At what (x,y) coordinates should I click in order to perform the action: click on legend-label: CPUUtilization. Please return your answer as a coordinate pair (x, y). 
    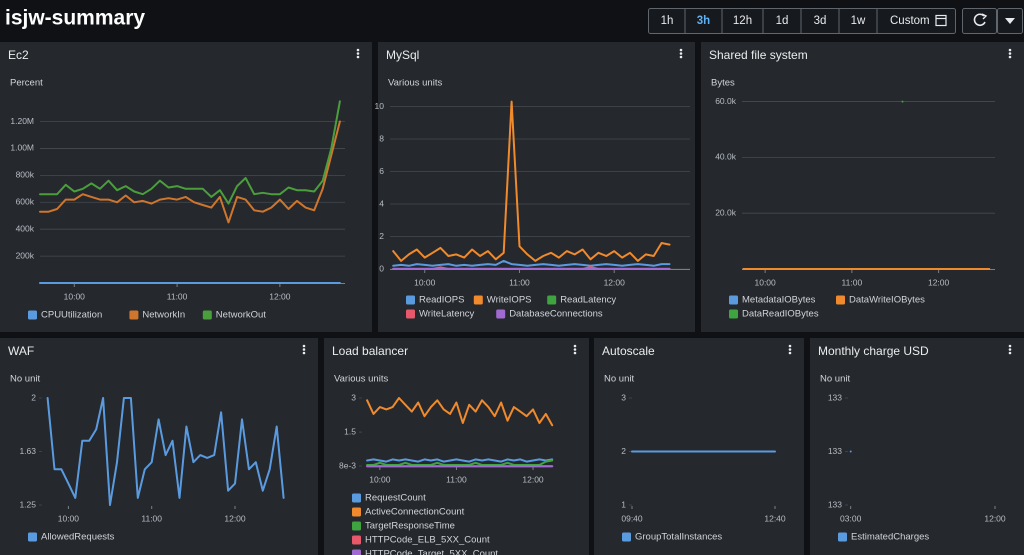
    Looking at the image, I should click on (71, 315).